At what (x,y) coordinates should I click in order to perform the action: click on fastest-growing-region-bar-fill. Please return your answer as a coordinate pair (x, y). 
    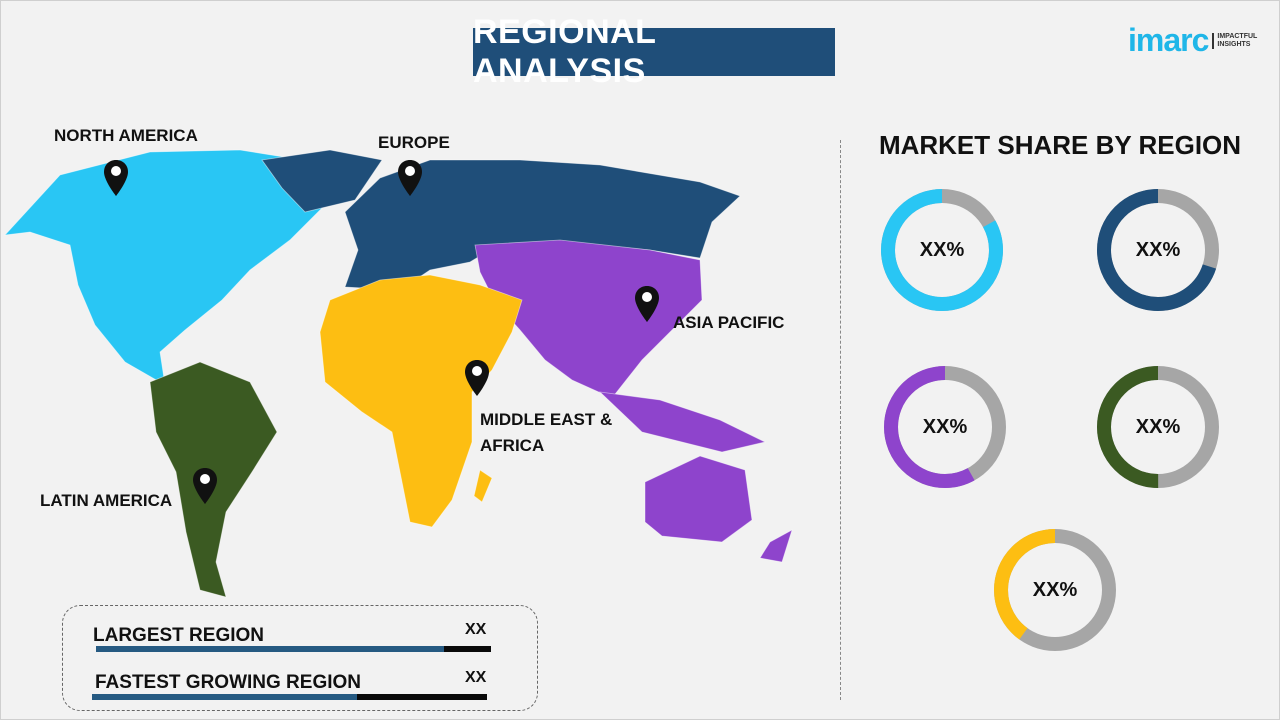
    Looking at the image, I should click on (224, 697).